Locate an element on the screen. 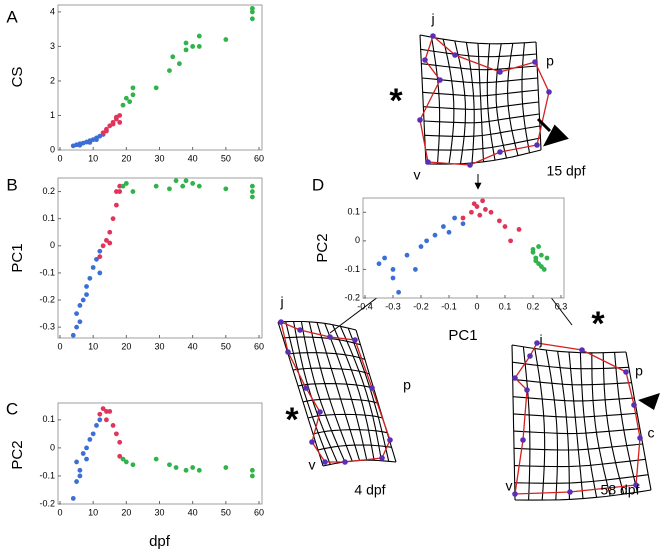  y-tick-label: 0.1 is located at coordinates (48, 218).